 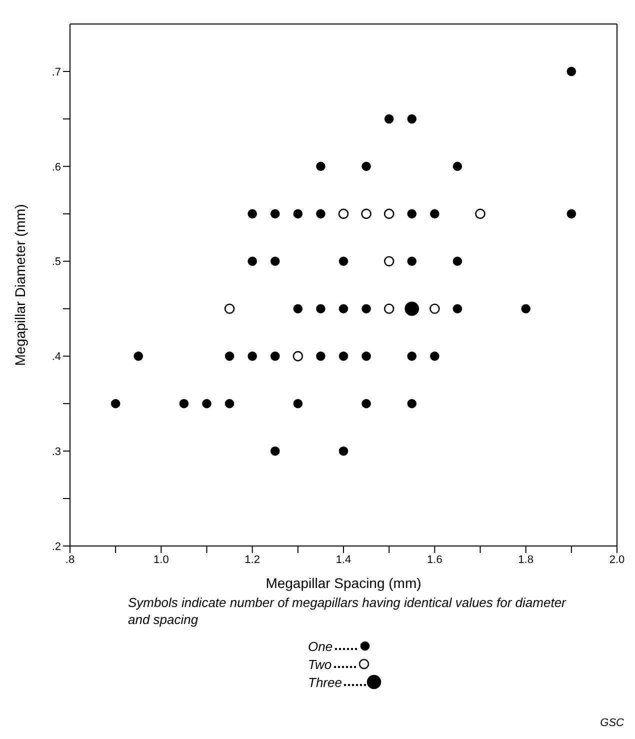 I want to click on x-tick-label: 1.2, so click(x=252, y=560).